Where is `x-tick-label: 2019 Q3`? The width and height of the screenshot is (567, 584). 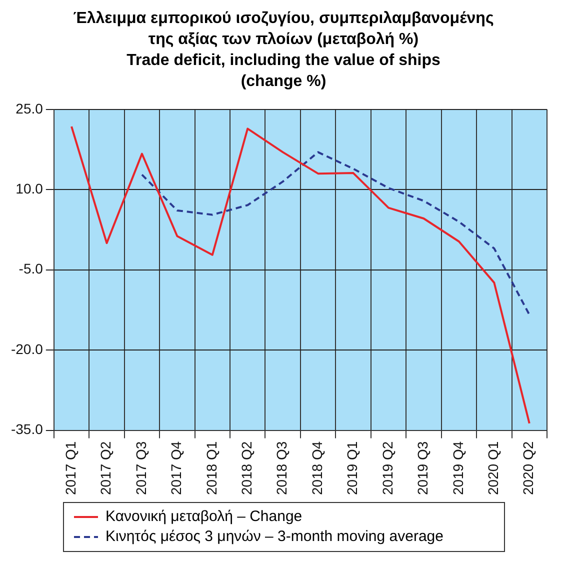
x-tick-label: 2019 Q3 is located at coordinates (422, 468).